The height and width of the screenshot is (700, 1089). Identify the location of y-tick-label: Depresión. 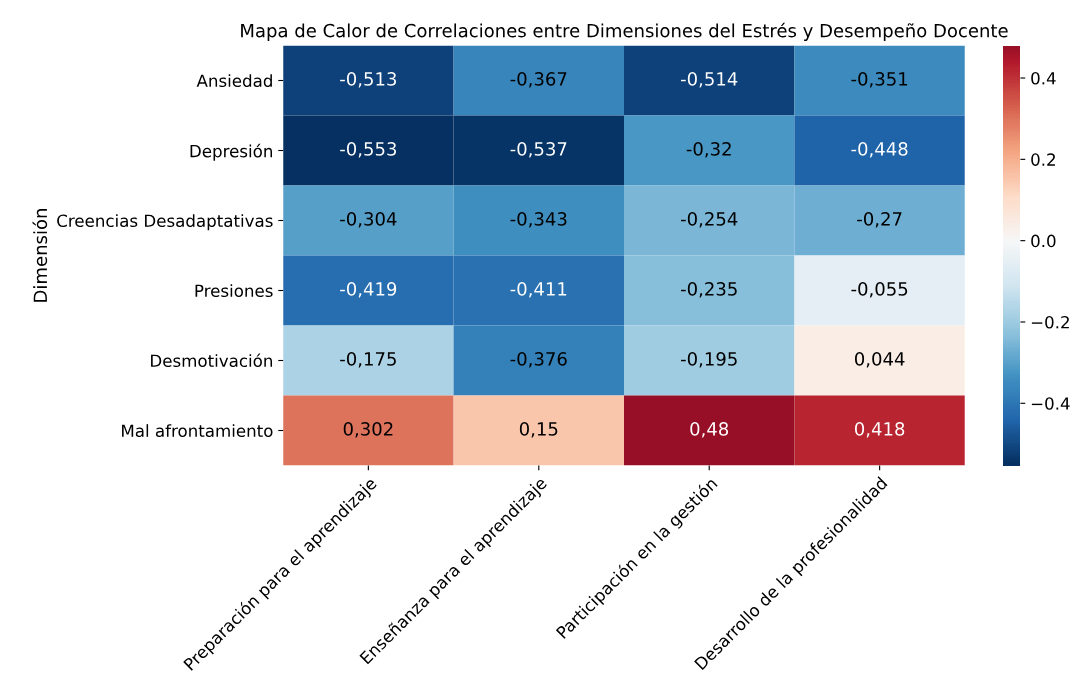
(231, 152).